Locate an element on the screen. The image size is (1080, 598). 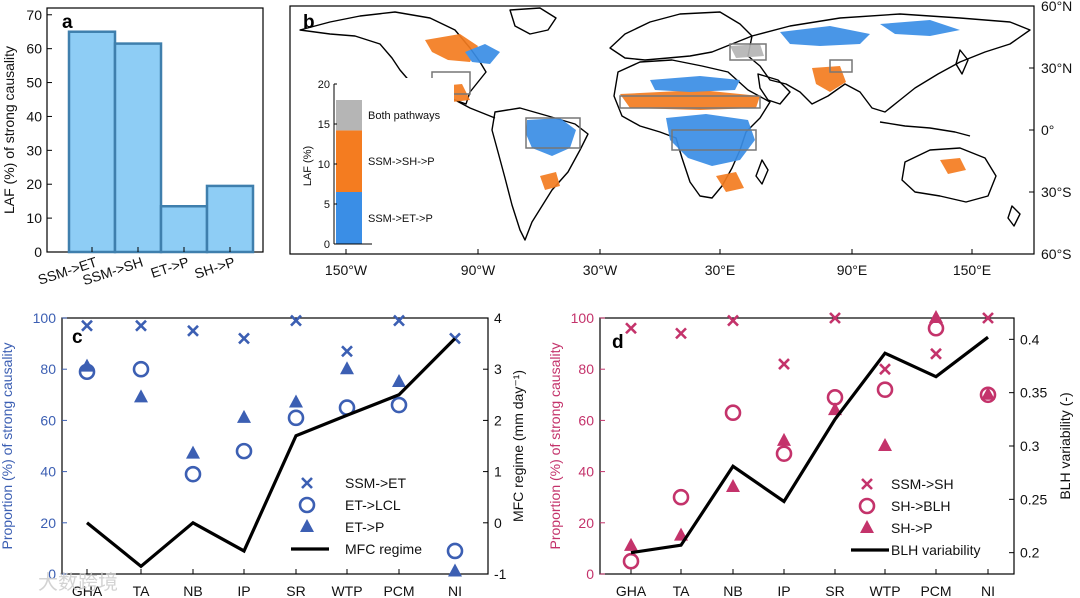
patch-orange-sahel is located at coordinates (690, 100).